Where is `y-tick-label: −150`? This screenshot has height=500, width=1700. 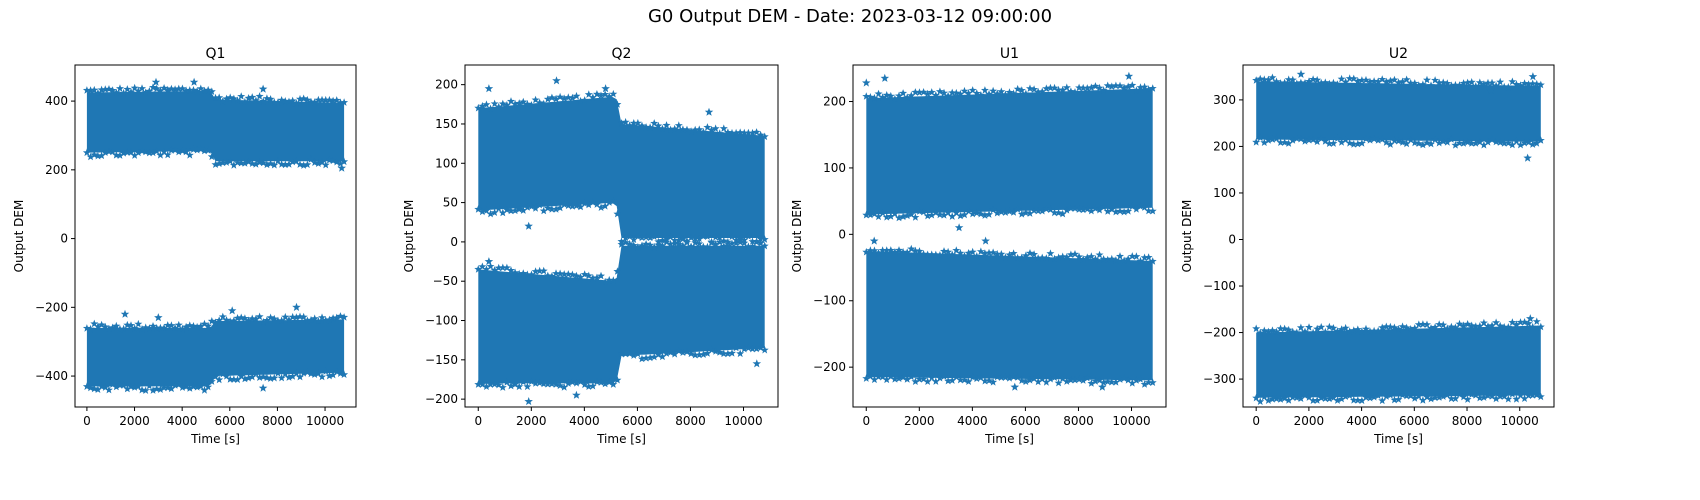
y-tick-label: −150 is located at coordinates (441, 360).